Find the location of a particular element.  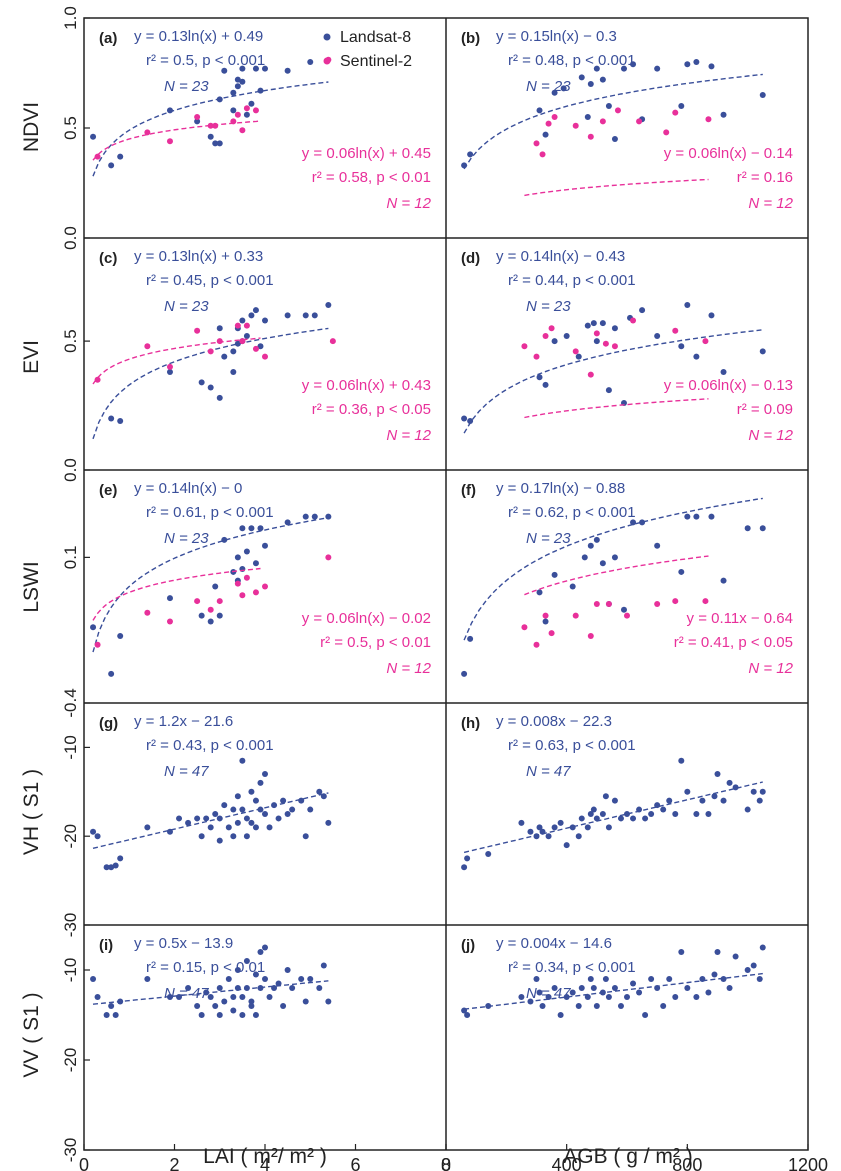

y-tick-label: -0.4 is located at coordinates (70, 702).